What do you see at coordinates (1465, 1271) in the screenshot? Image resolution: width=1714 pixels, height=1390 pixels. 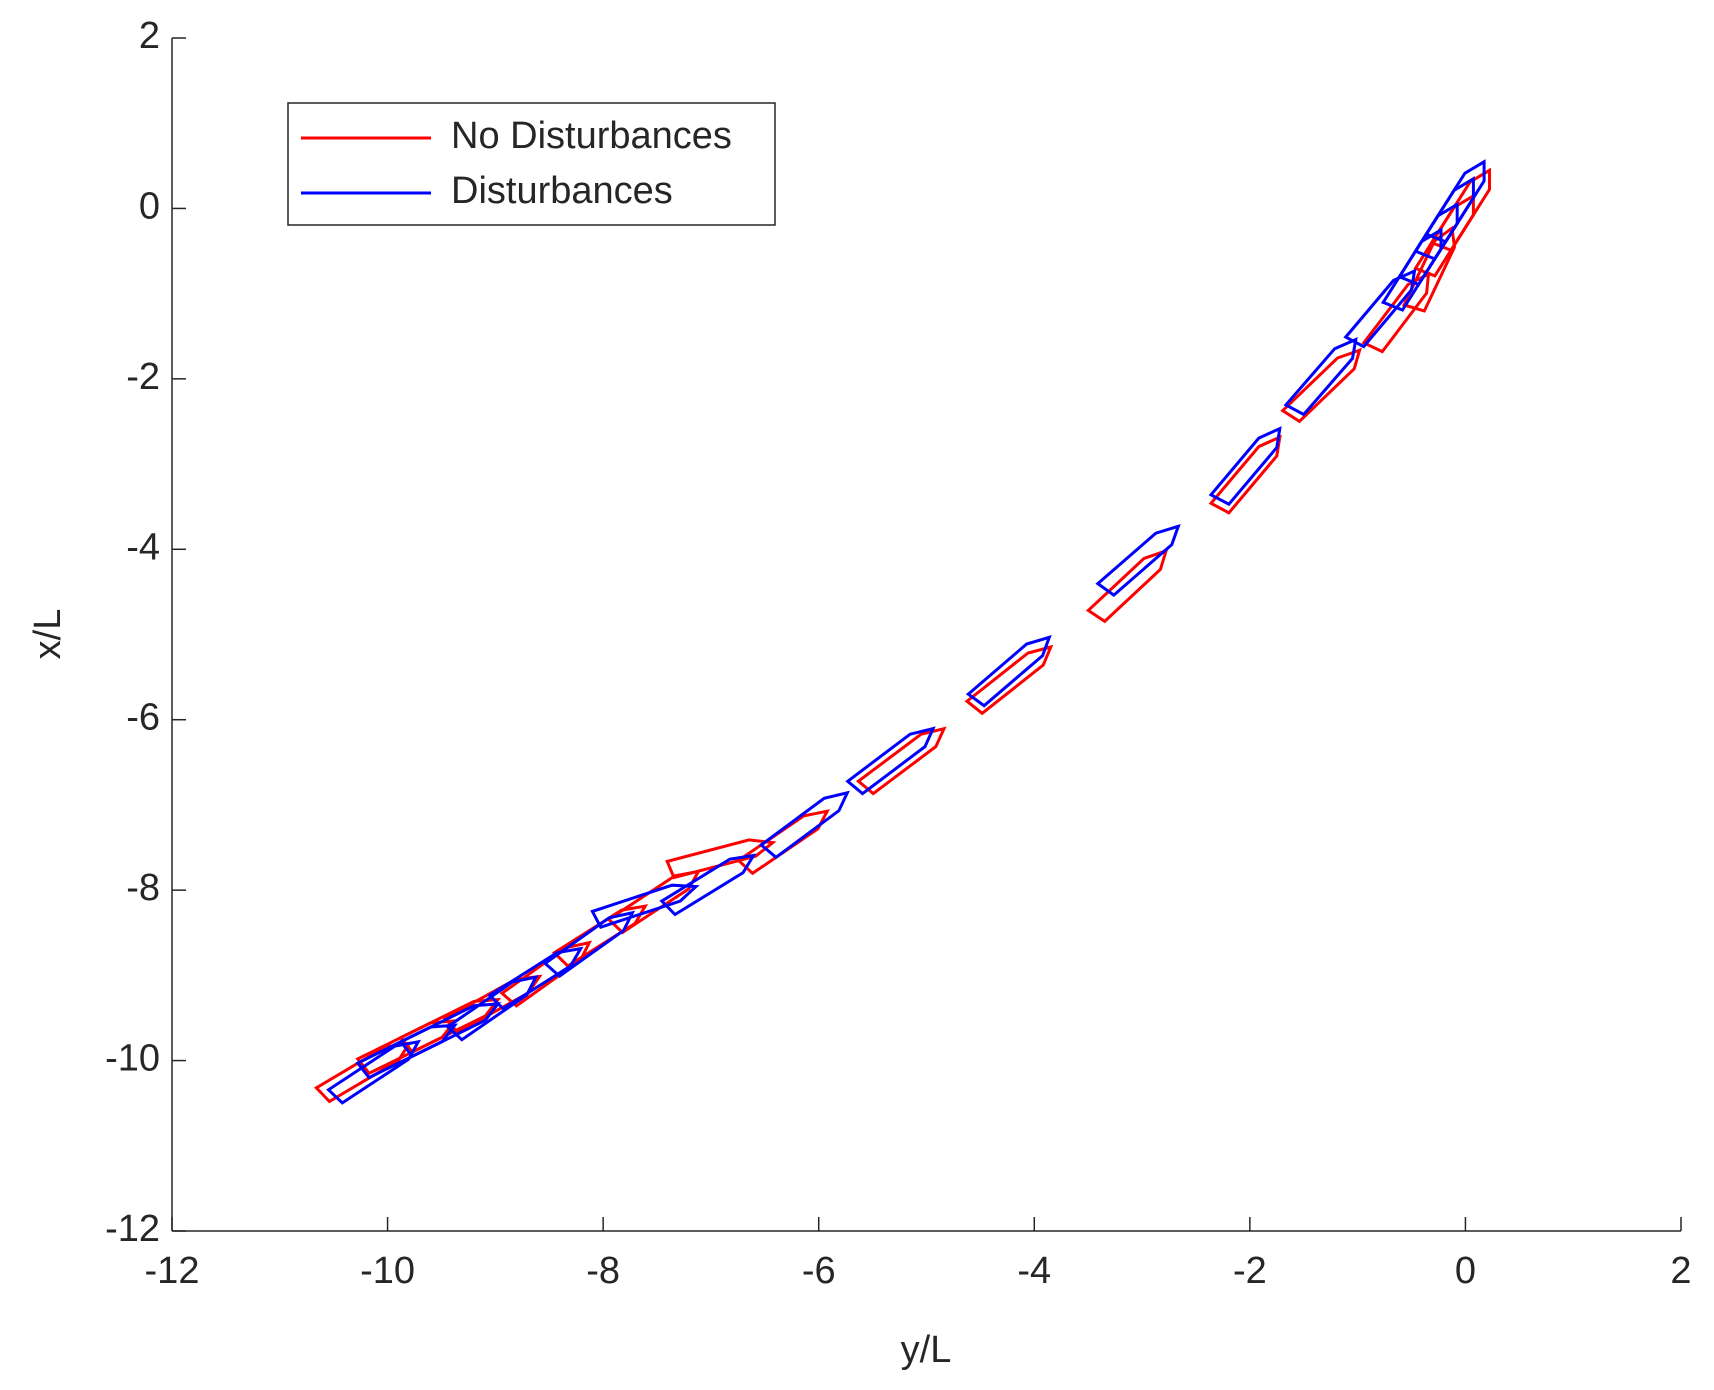 I see `x-tick-label: 0` at bounding box center [1465, 1271].